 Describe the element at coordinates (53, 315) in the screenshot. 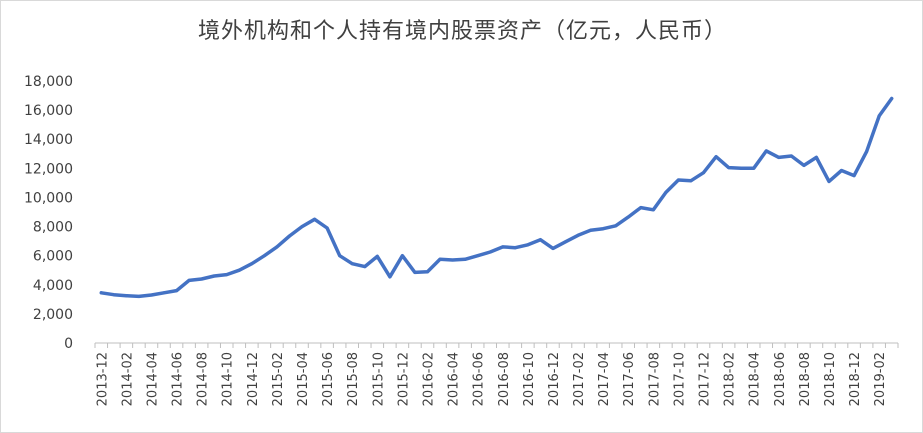

I see `y-tick-label: 2,000` at that location.